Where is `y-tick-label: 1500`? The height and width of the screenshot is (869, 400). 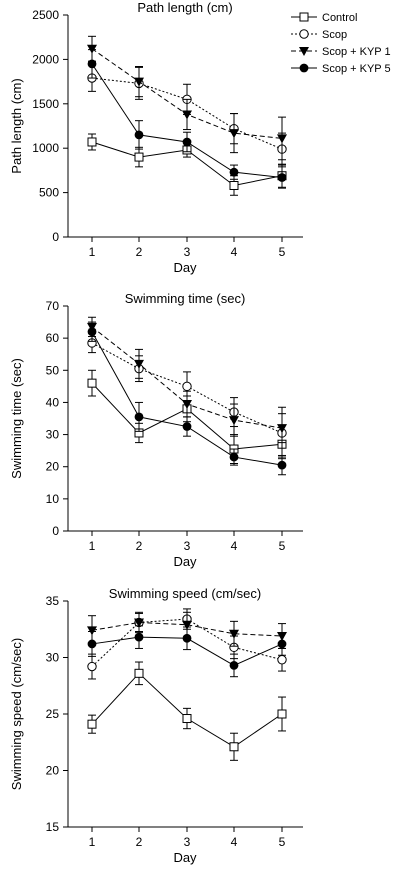
y-tick-label: 1500 is located at coordinates (45, 104).